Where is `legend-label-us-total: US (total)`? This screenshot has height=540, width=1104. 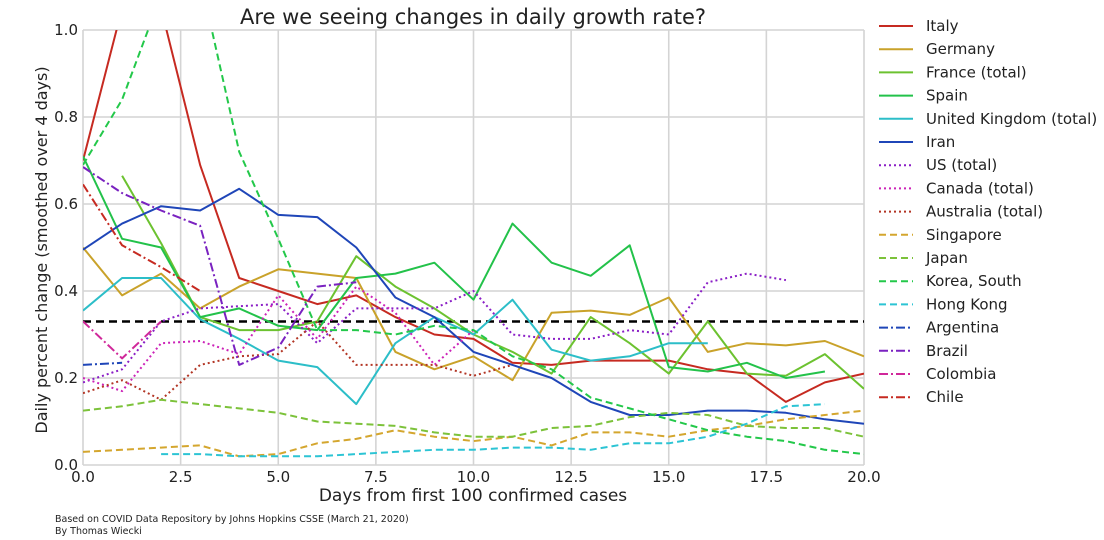
legend-label-us-total: US (total) is located at coordinates (961, 165).